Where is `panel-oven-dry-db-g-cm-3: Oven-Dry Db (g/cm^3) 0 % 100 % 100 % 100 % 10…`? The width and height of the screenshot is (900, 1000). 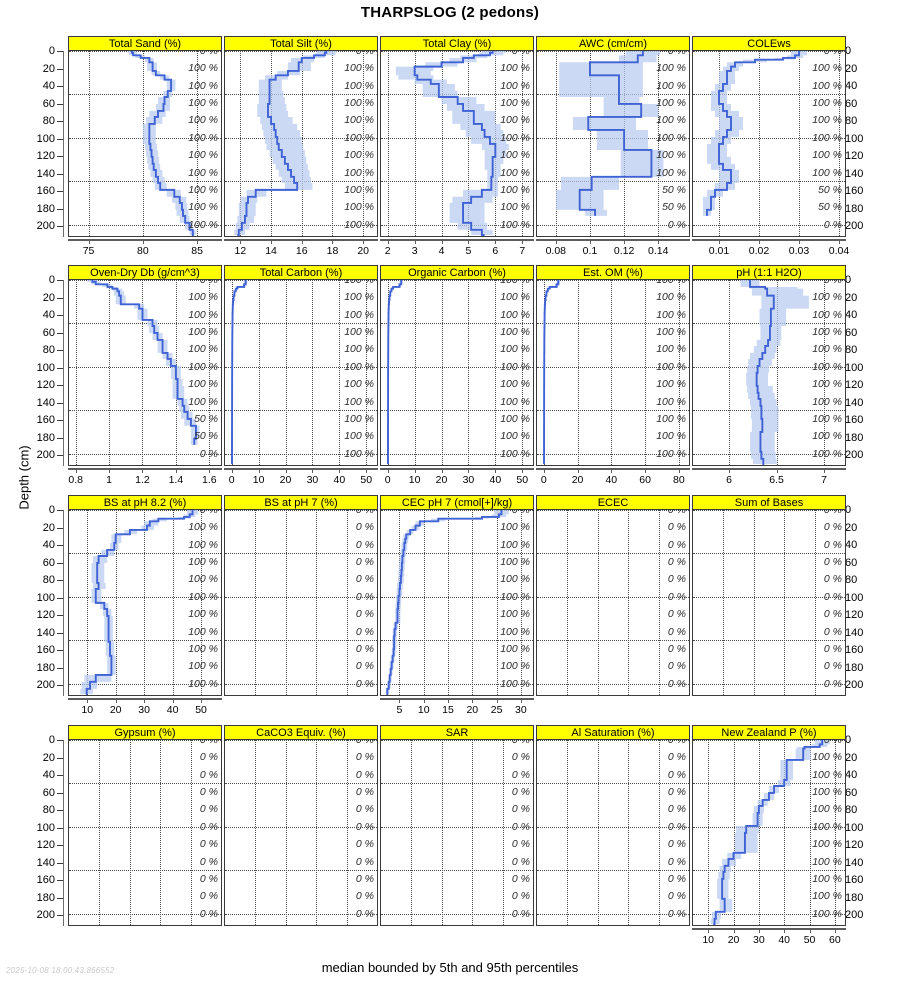
panel-oven-dry-db-g-cm-3: Oven-Dry Db (g/cm^3) 0 % 100 % 100 % 100 % 10… is located at coordinates (145, 375).